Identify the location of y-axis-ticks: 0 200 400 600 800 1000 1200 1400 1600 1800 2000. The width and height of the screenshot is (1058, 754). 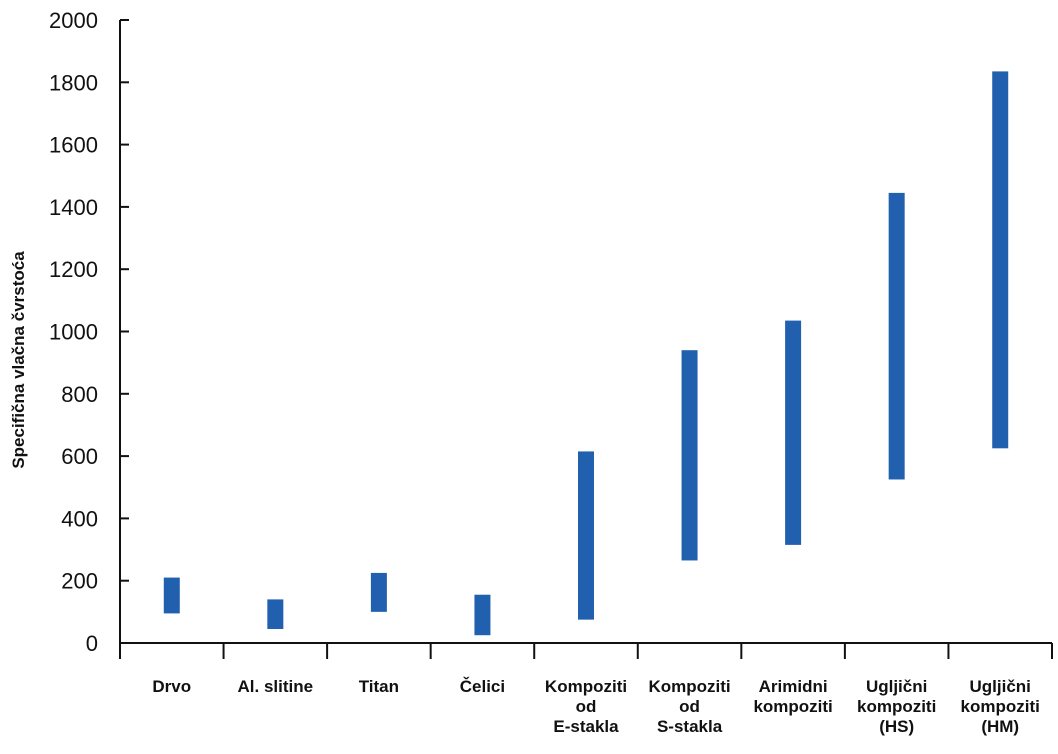
(89, 332).